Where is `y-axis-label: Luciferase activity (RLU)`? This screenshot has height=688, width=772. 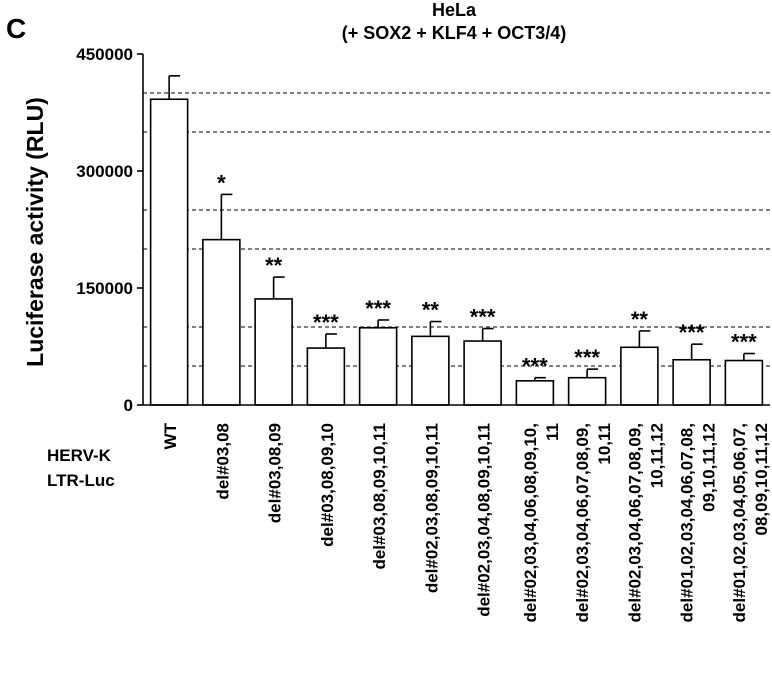 y-axis-label: Luciferase activity (RLU) is located at coordinates (35, 232).